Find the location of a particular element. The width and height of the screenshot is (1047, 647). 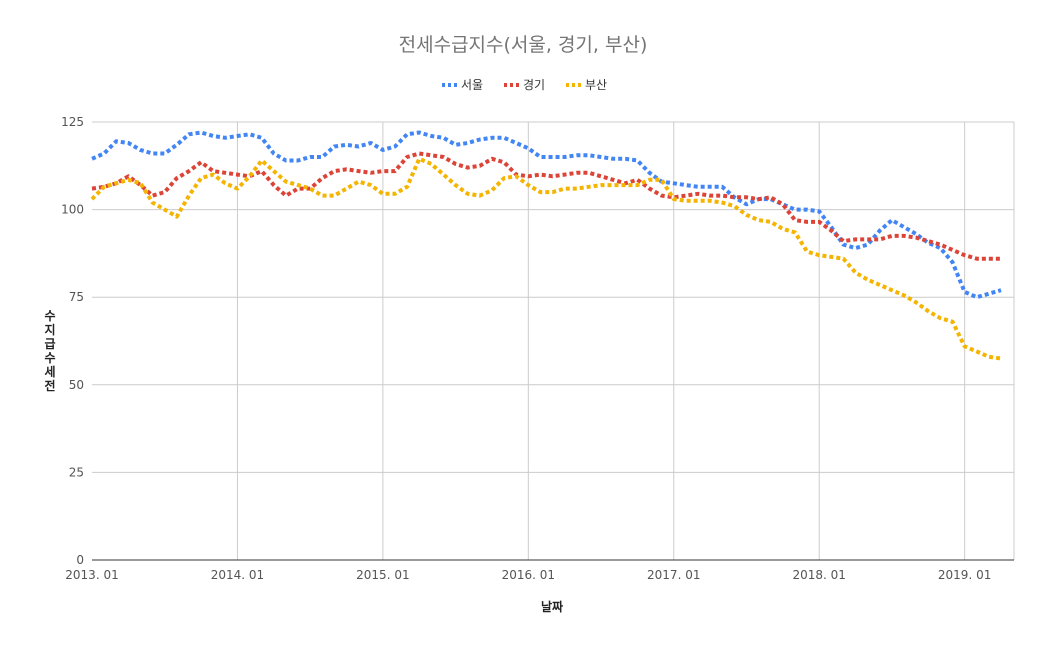

x-tick-label: 2016. 01 is located at coordinates (528, 575).